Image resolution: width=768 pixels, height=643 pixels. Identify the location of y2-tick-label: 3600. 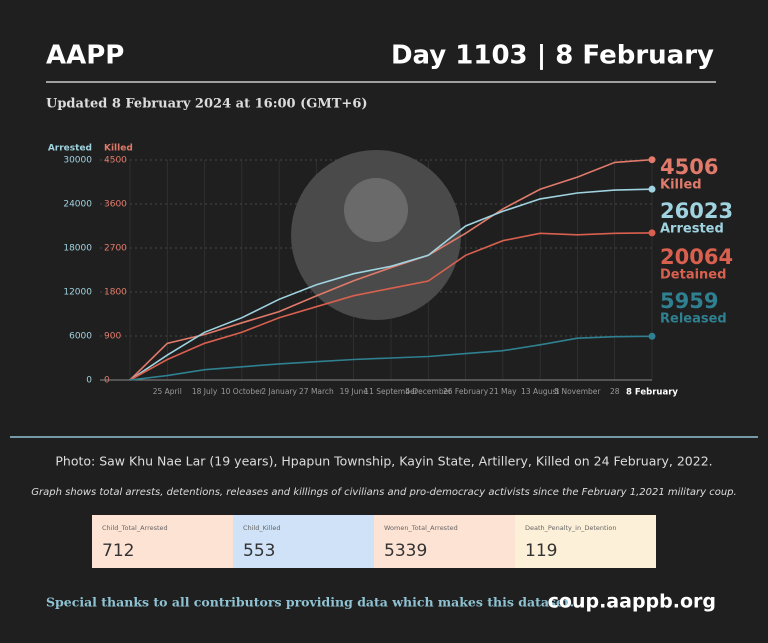
(115, 205).